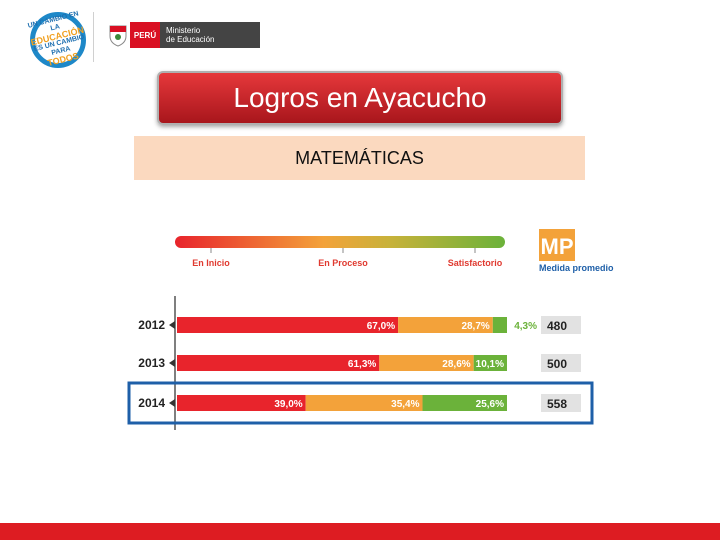  What do you see at coordinates (151, 325) in the screenshot?
I see `year-label-2012: 2012` at bounding box center [151, 325].